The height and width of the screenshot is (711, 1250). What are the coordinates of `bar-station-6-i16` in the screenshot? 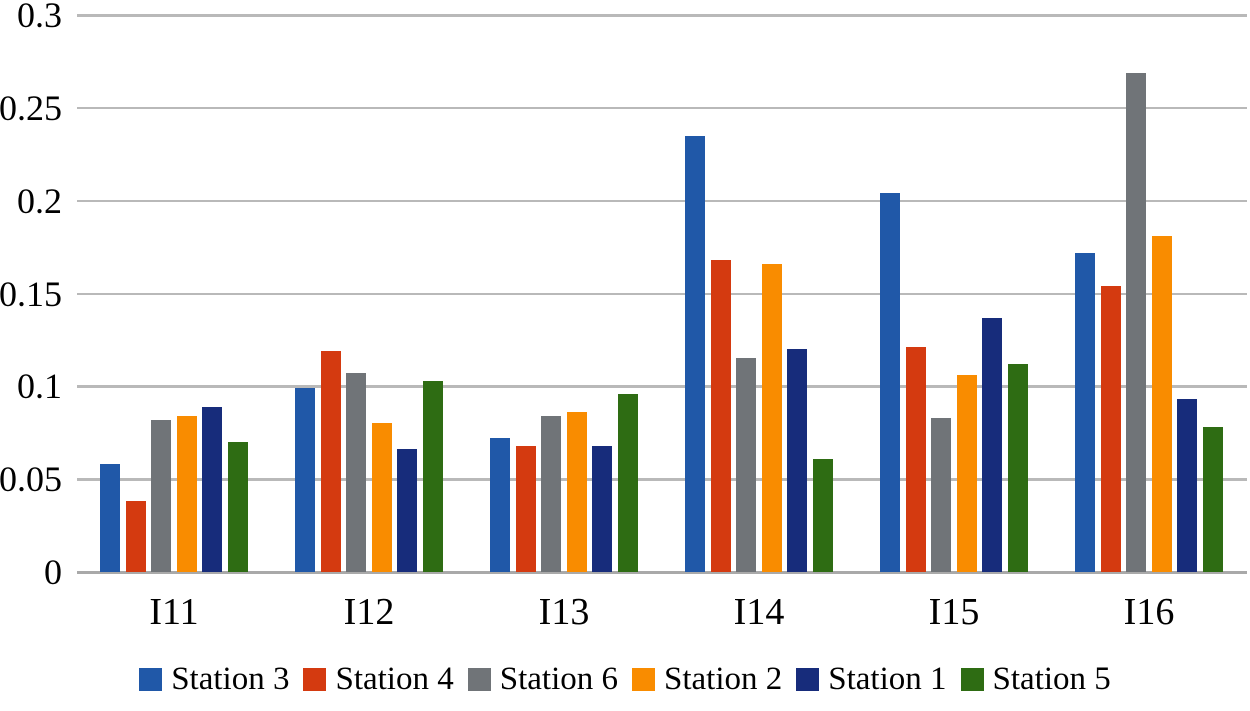 It's located at (1136, 322).